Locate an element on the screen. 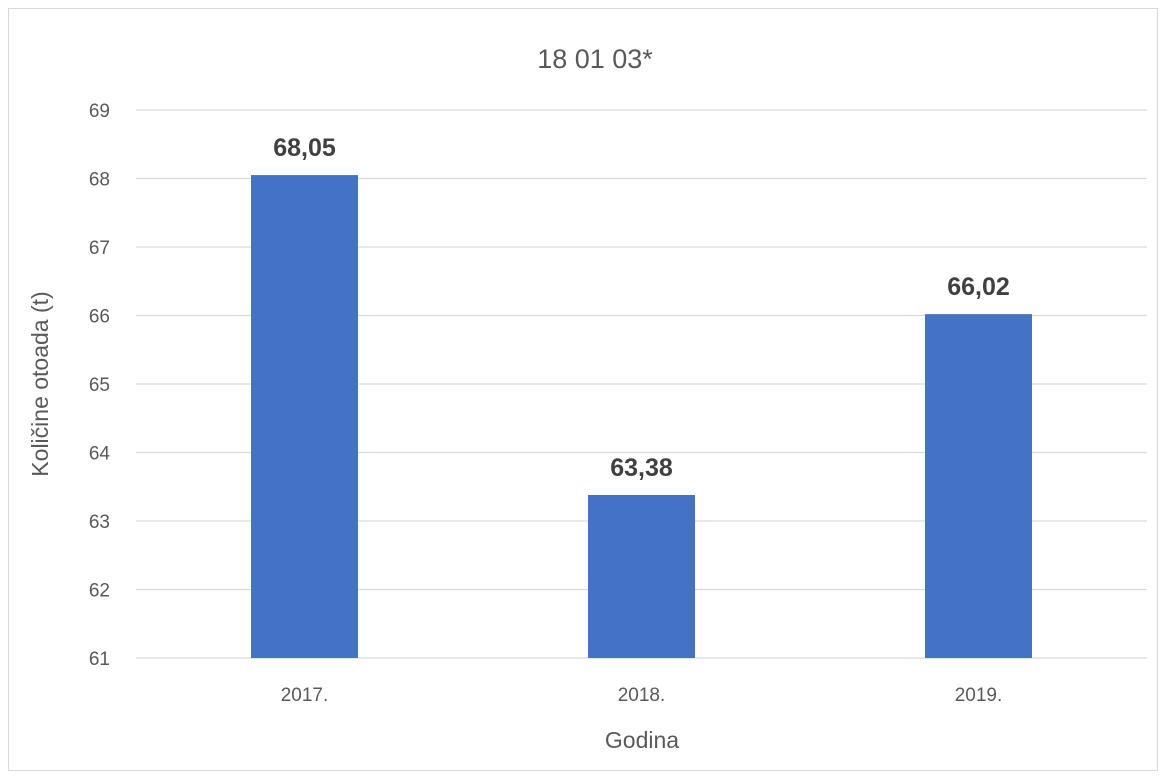 This screenshot has height=780, width=1169. chart-title: 18 01 03* is located at coordinates (595, 59).